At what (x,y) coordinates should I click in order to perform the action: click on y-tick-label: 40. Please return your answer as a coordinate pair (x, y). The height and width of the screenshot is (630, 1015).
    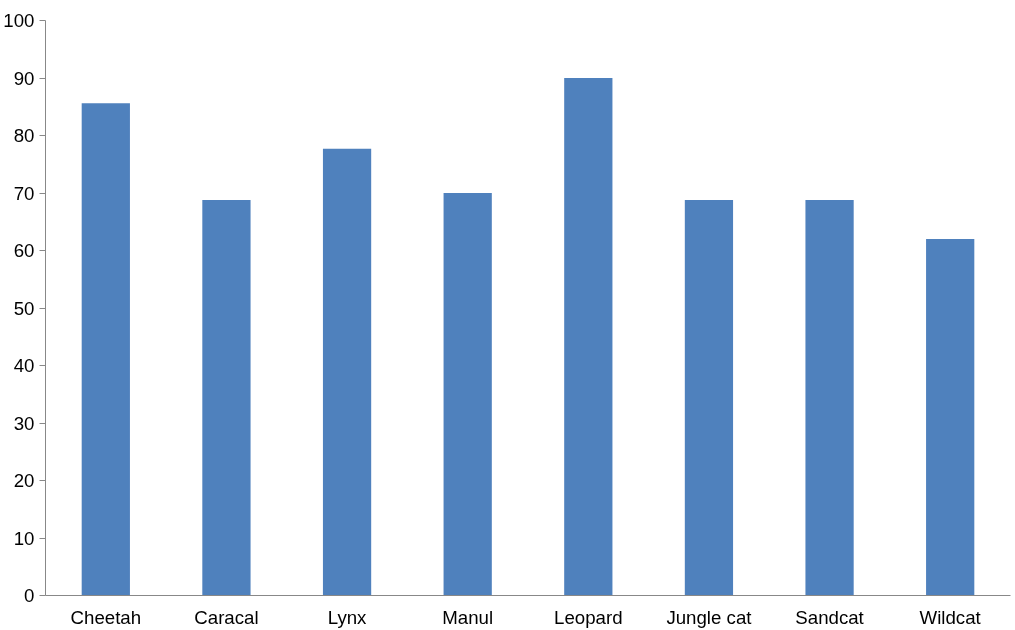
    Looking at the image, I should click on (24, 365).